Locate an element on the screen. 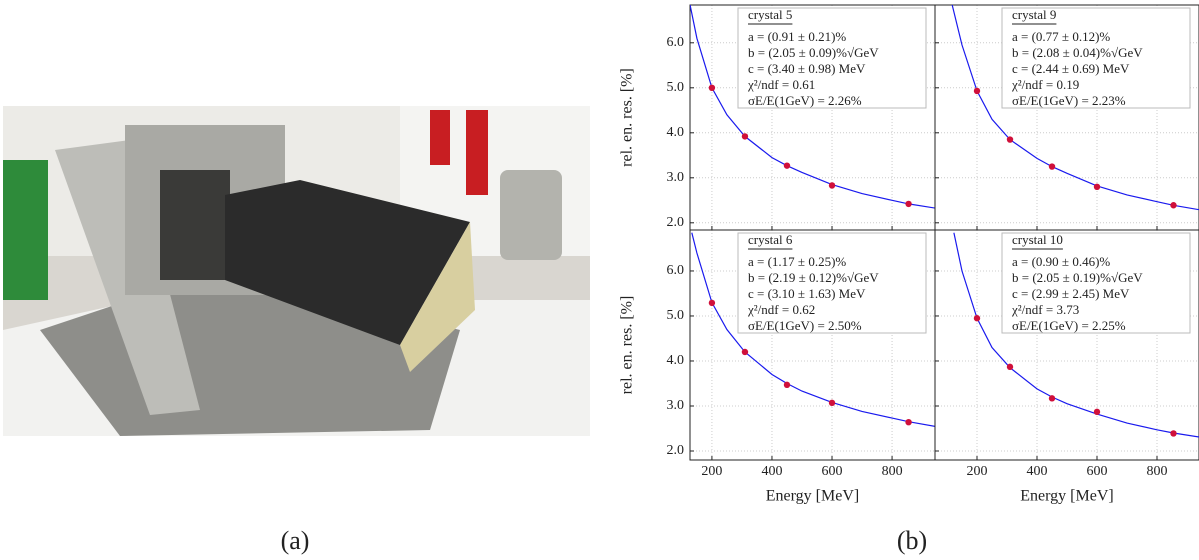 The image size is (1199, 560). annotation: a = (1.17 ± 0.25)% is located at coordinates (797, 261).